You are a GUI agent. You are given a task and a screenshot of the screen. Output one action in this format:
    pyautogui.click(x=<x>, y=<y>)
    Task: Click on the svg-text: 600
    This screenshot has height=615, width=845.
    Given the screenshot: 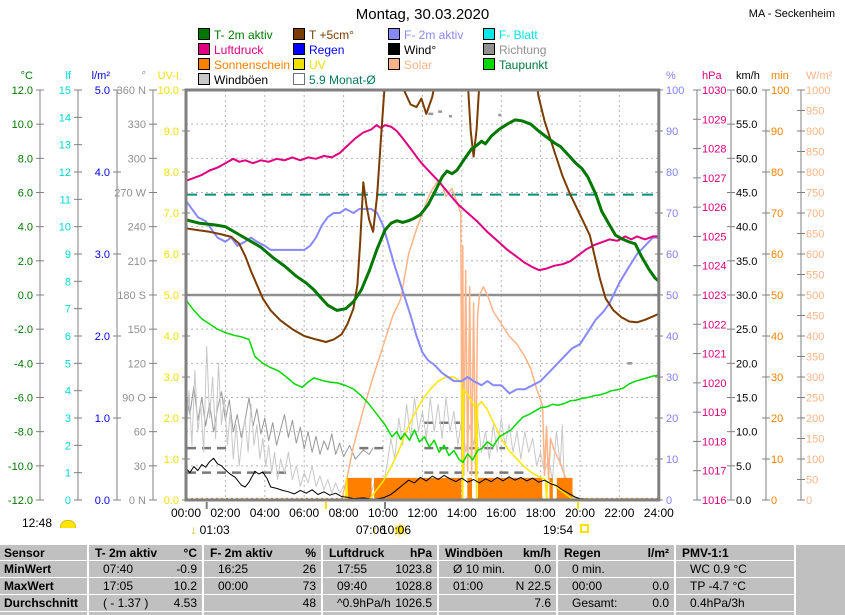 What is the action you would take?
    pyautogui.click(x=815, y=255)
    